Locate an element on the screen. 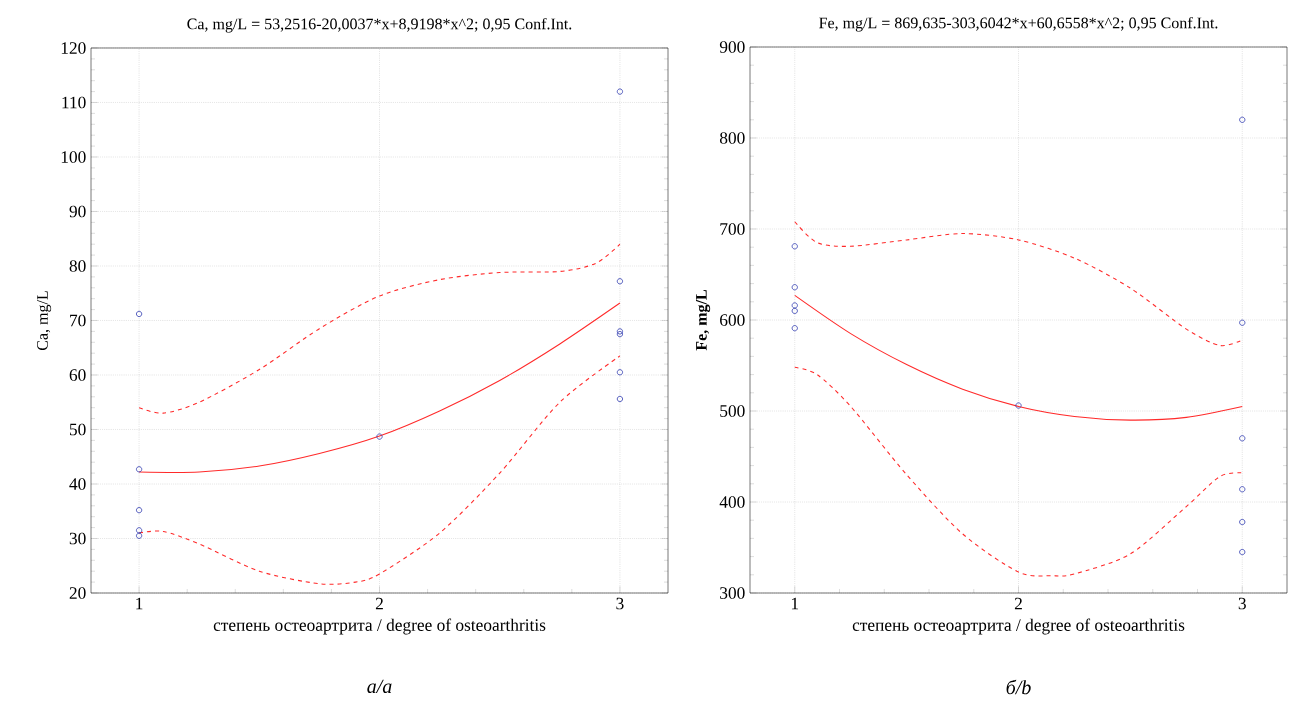 The height and width of the screenshot is (701, 1309). y-tick-label: 50 is located at coordinates (77, 429).